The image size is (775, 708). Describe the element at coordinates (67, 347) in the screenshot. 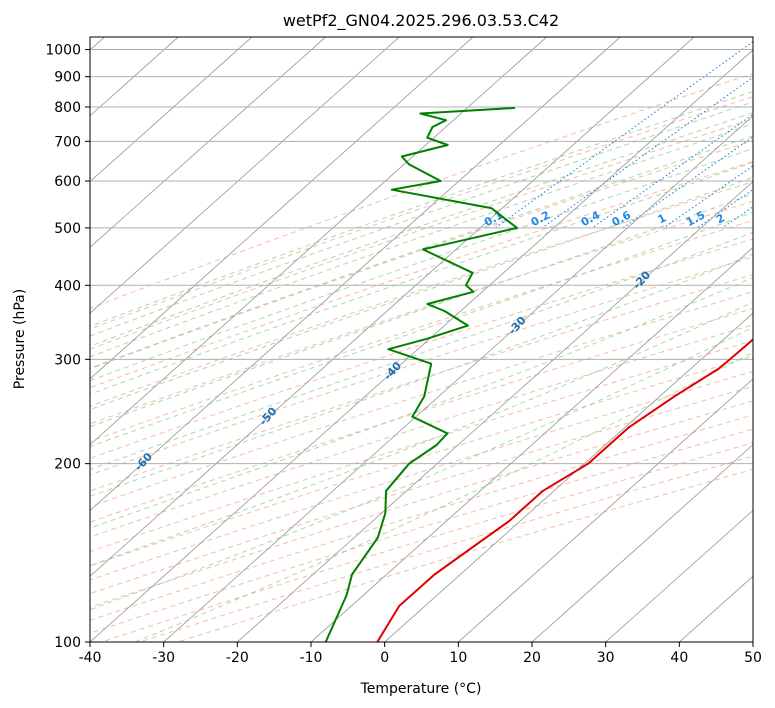

I see `y-axis: 100 200 300 400 500 600 700 800 900 1000` at that location.